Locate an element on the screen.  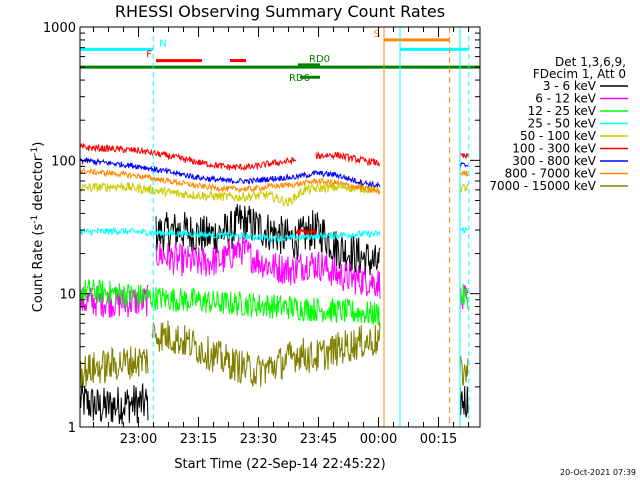
flag-label-f: F is located at coordinates (149, 55).